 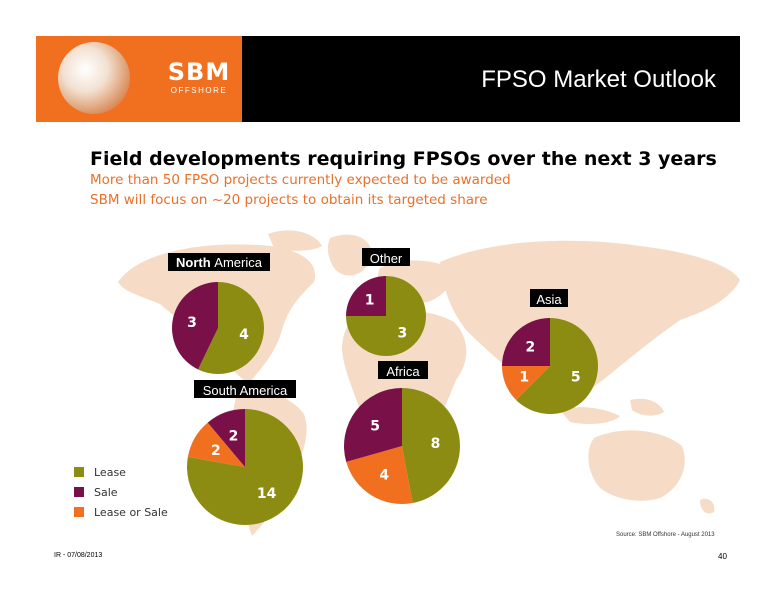 I want to click on pie-title-asia: Asia, so click(x=549, y=299).